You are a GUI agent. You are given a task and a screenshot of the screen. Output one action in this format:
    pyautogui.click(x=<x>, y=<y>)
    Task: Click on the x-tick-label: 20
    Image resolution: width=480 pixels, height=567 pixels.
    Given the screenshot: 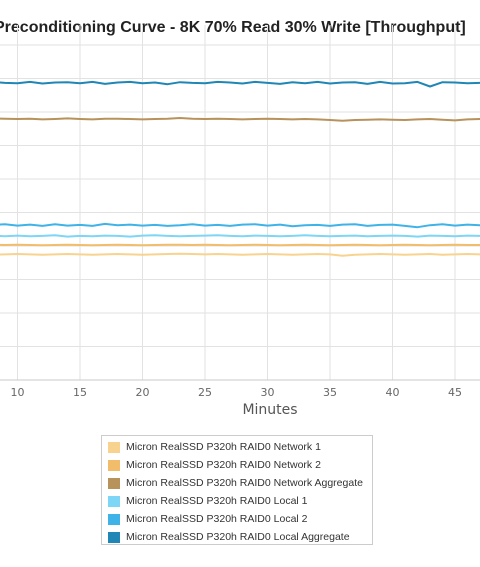 What is the action you would take?
    pyautogui.click(x=143, y=392)
    